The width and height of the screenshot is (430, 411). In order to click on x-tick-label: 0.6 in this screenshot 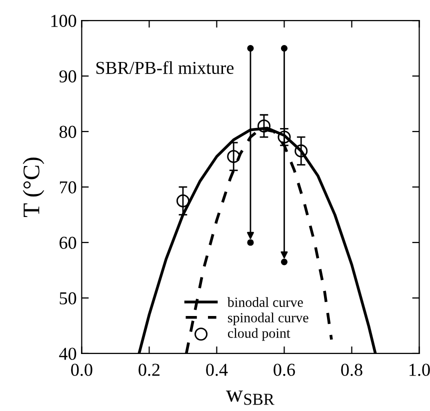, I will do `click(284, 370)`.